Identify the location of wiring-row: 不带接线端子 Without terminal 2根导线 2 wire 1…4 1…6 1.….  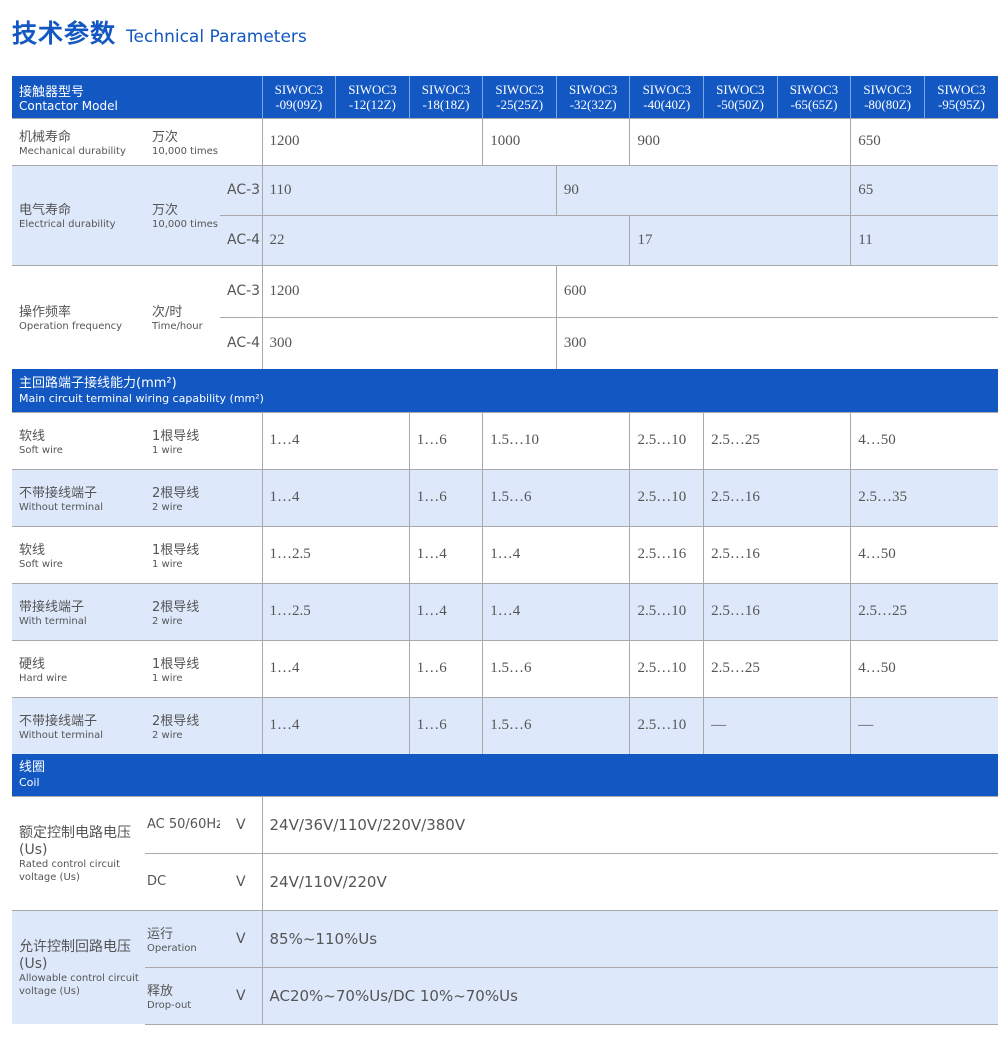
(505, 497).